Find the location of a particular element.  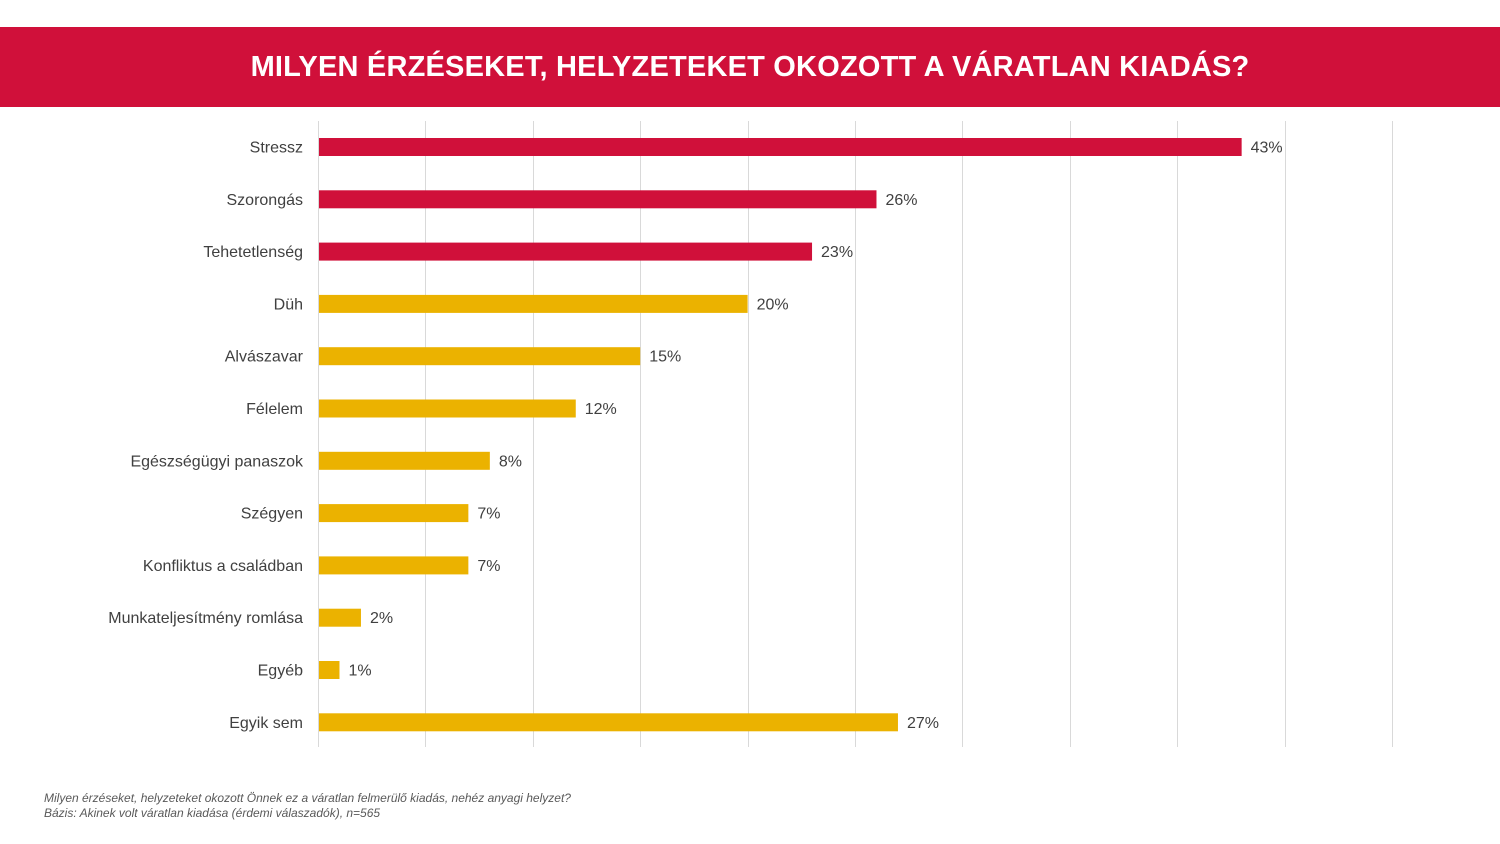

category-label: Konfliktus a családban is located at coordinates (223, 566).